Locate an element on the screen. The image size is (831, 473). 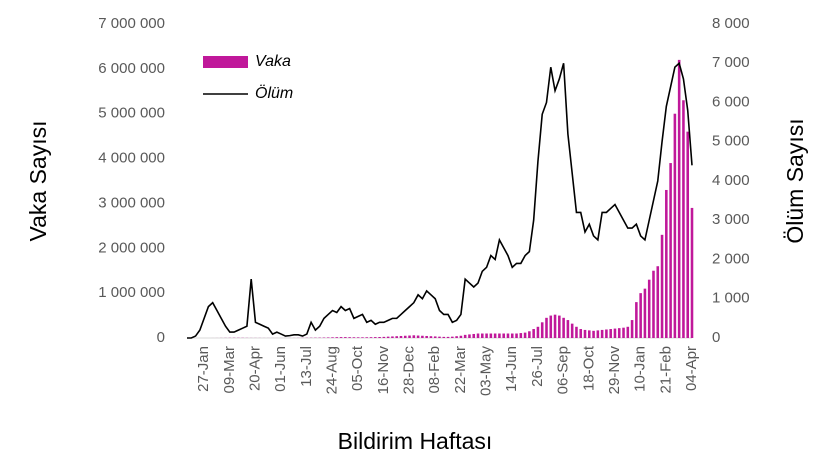
x-tick-label: 08-Feb is located at coordinates (434, 370).